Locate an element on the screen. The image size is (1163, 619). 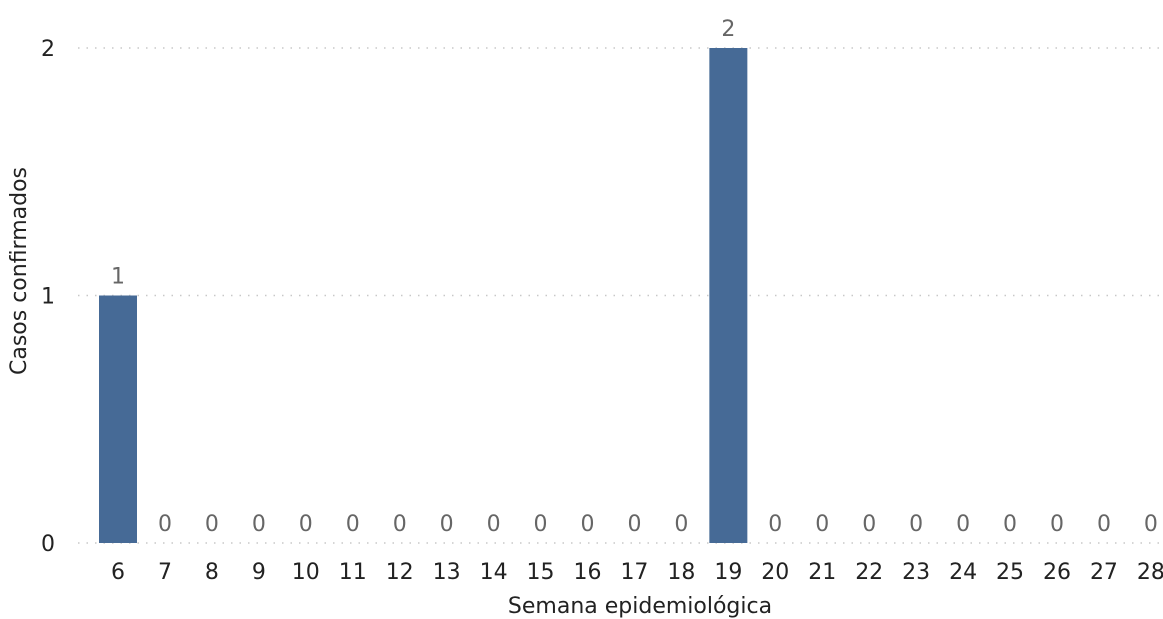
x-tick-label: 15 is located at coordinates (541, 572).